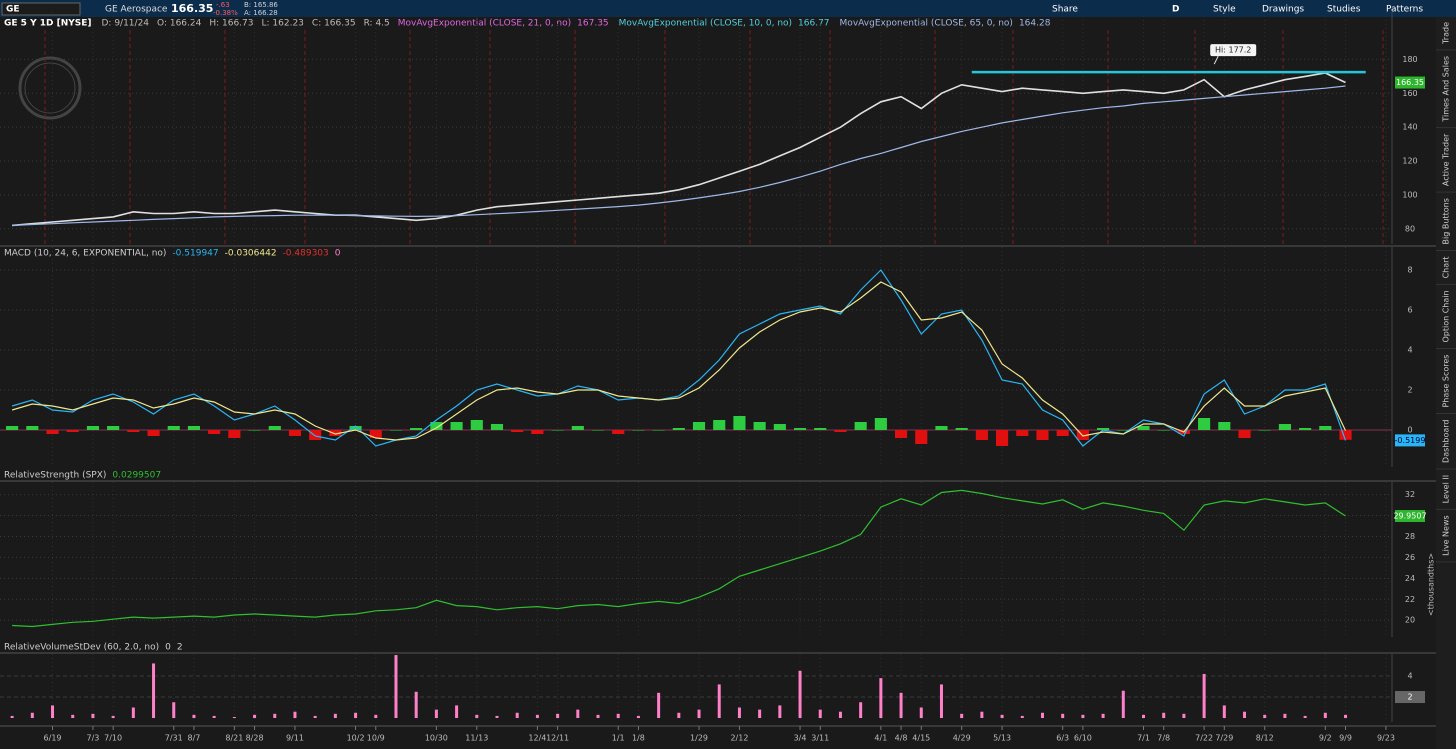  What do you see at coordinates (537, 738) in the screenshot?
I see `x-tick-label: 12/4` at bounding box center [537, 738].